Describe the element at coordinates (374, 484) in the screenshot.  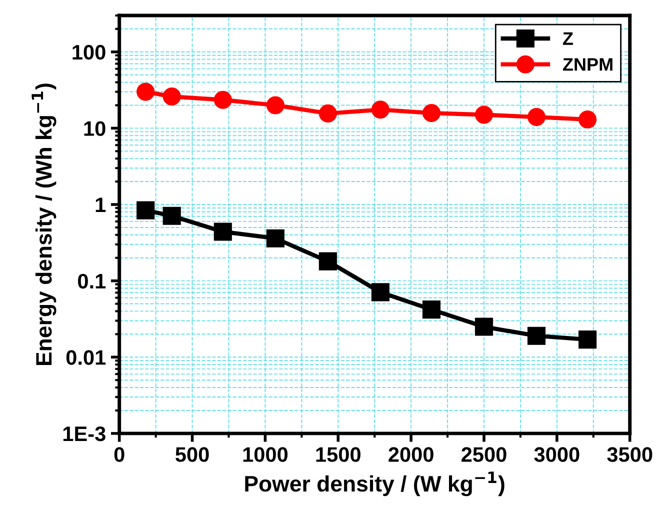
I see `x-axis-title: Power density / (W kg$^{−1}$)` at that location.